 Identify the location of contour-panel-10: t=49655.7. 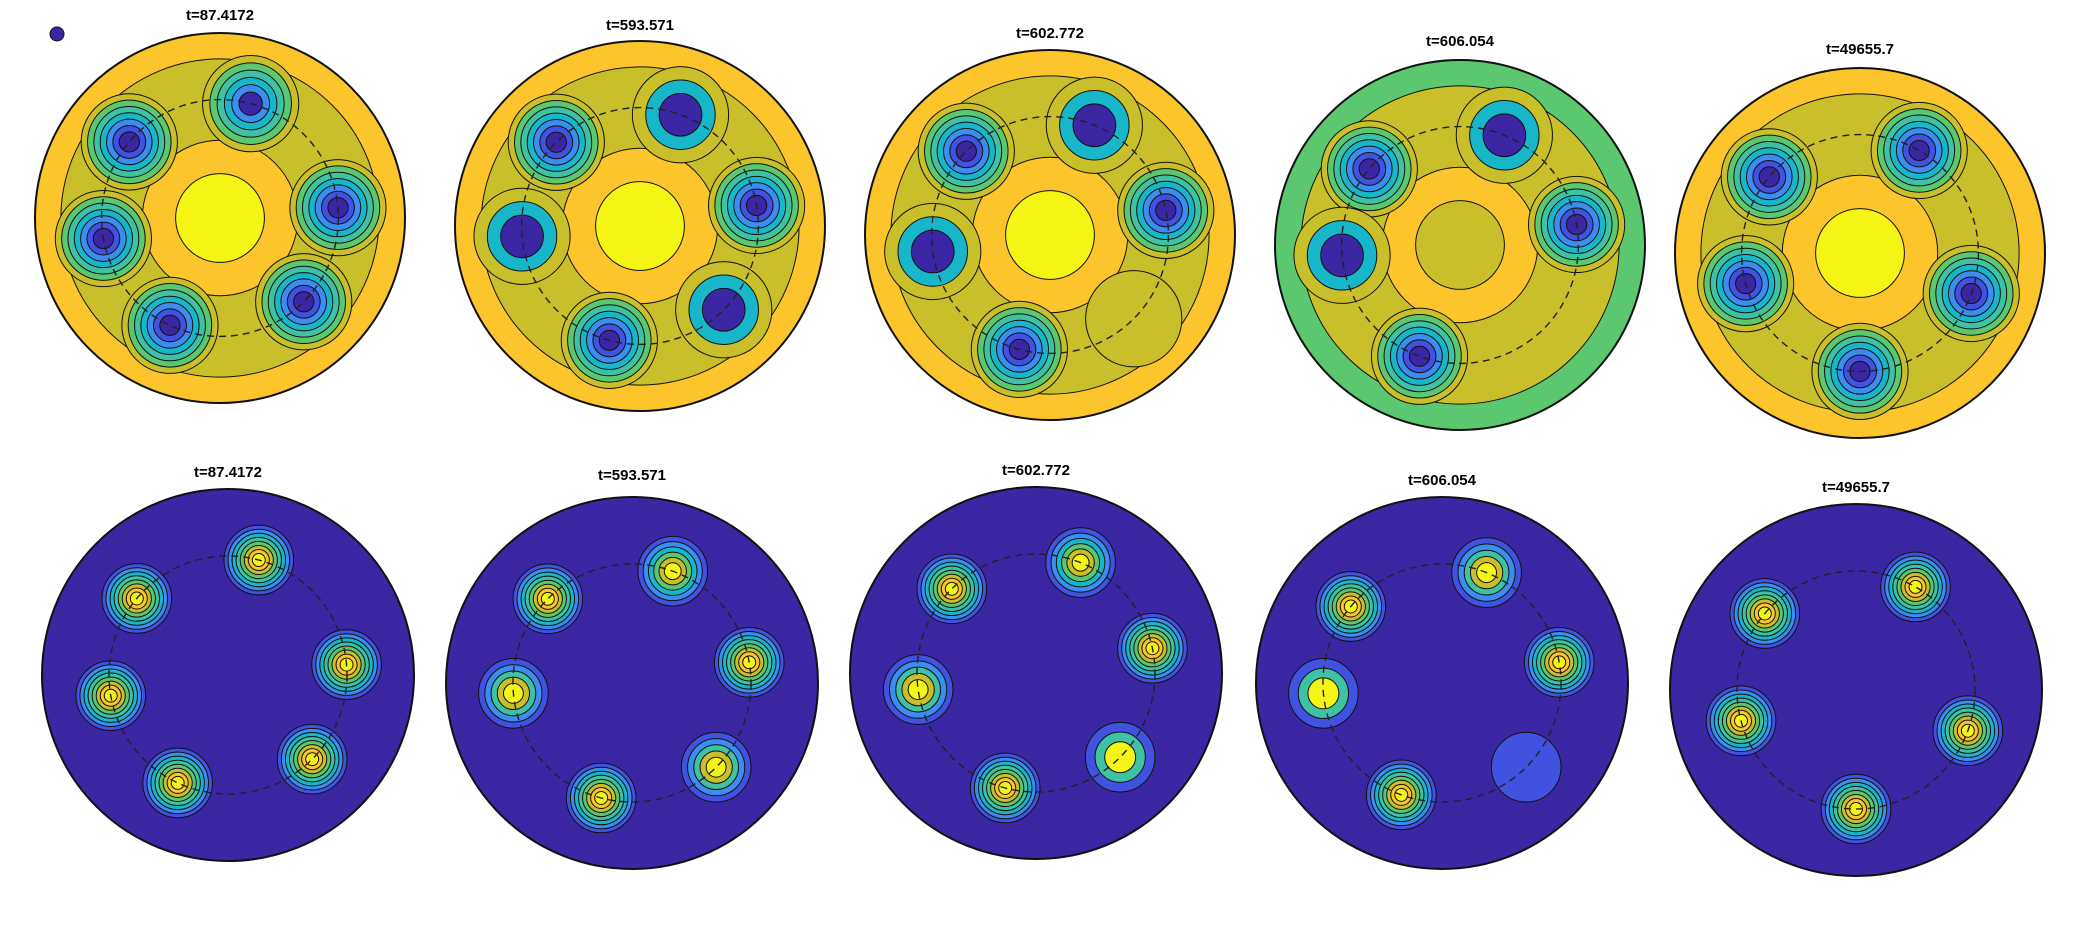
(1856, 678).